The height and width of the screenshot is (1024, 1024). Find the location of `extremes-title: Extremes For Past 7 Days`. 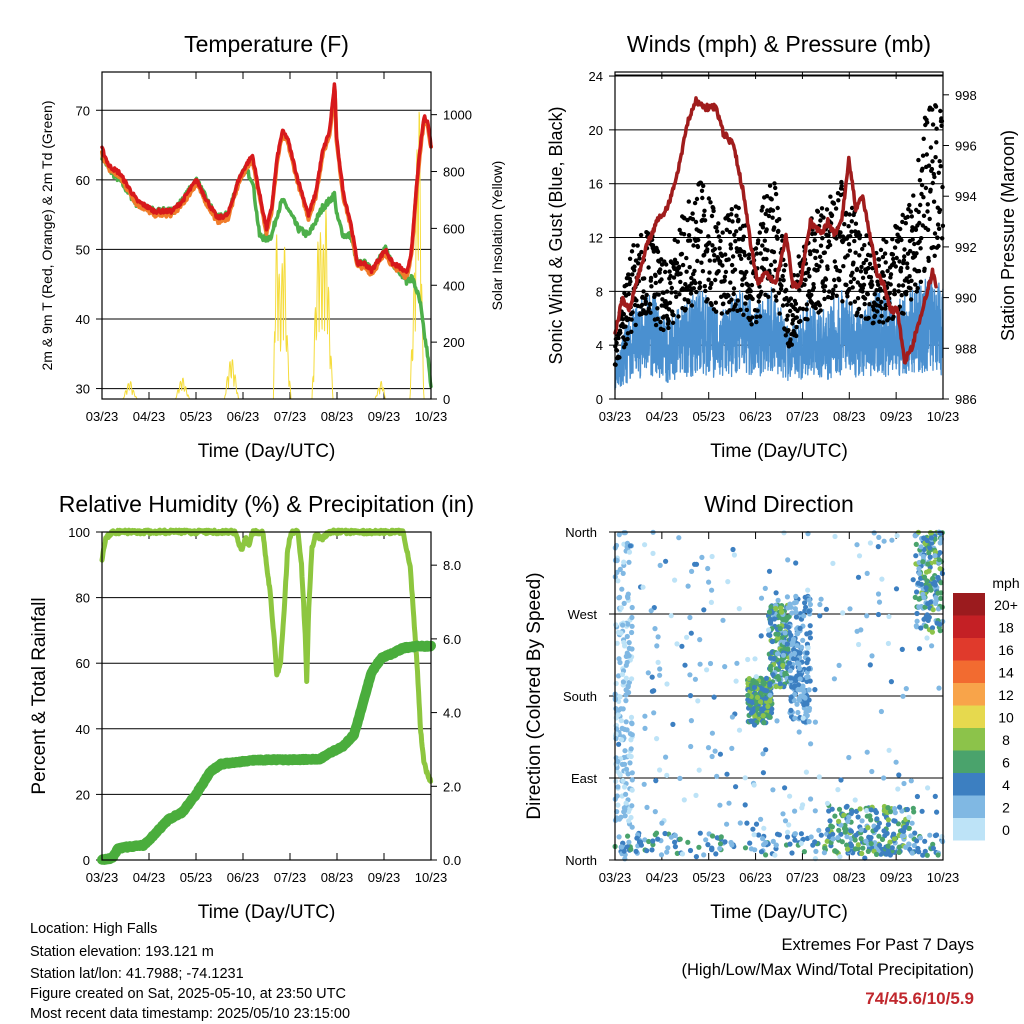

extremes-title: Extremes For Past 7 Days is located at coordinates (877, 945).